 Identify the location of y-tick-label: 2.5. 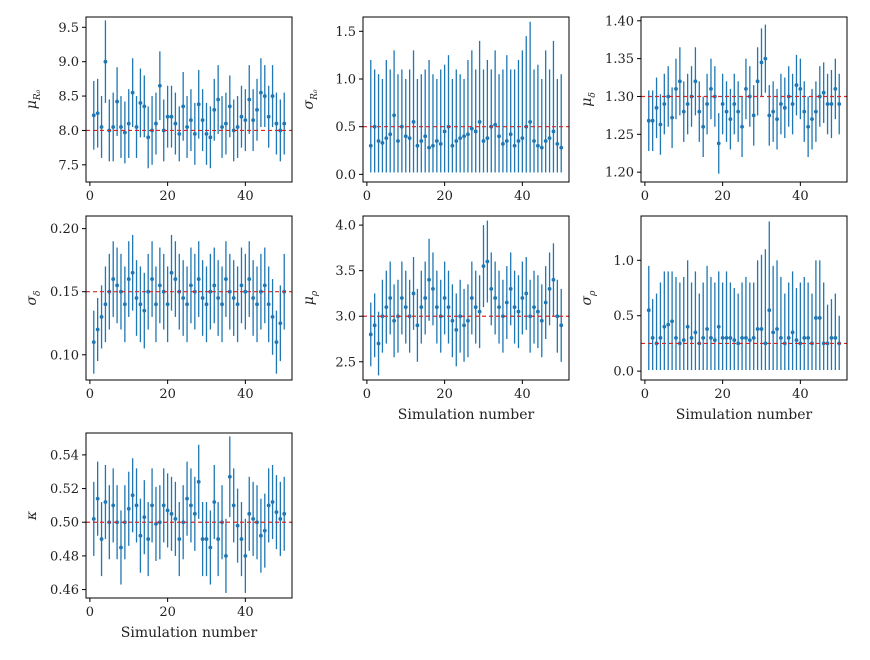
(345, 362).